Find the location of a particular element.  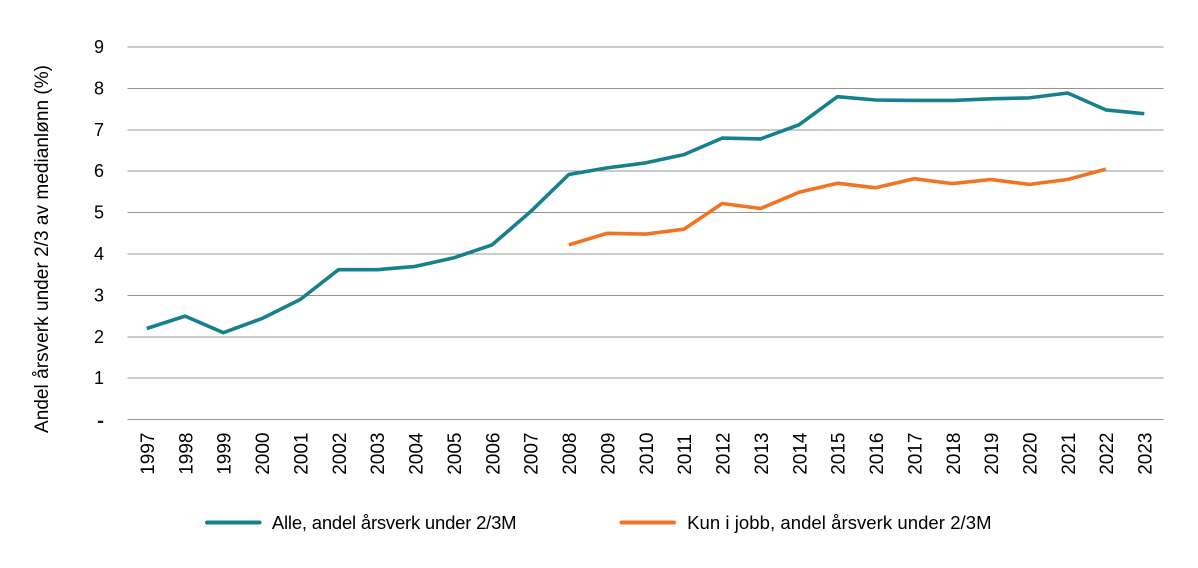

svg-text: 2011 is located at coordinates (685, 454).